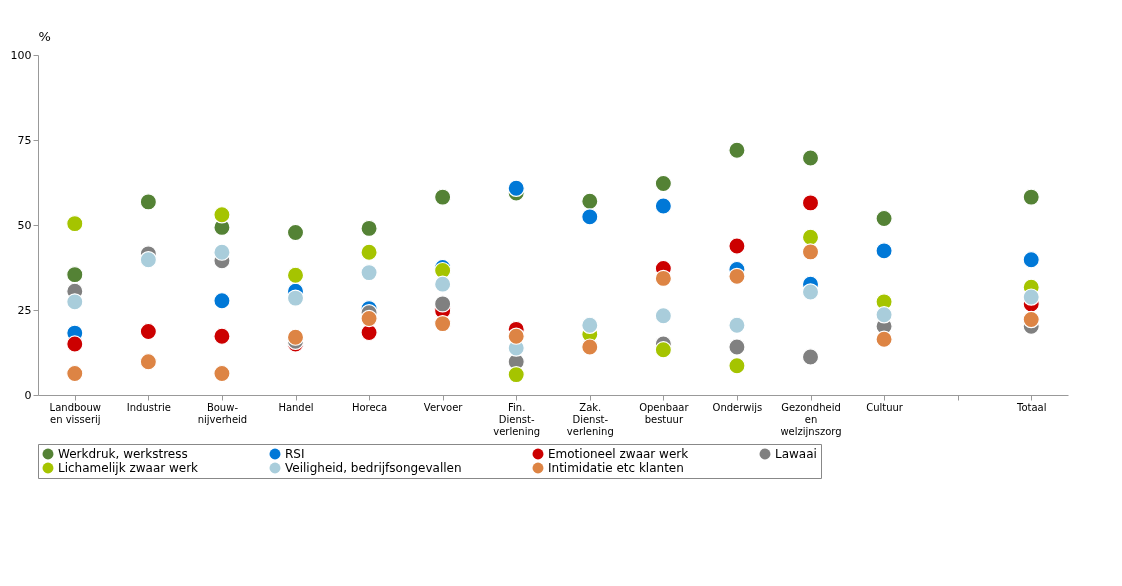  What do you see at coordinates (517, 419) in the screenshot?
I see `x-tick-label: Fin. Dienst- verlening` at bounding box center [517, 419].